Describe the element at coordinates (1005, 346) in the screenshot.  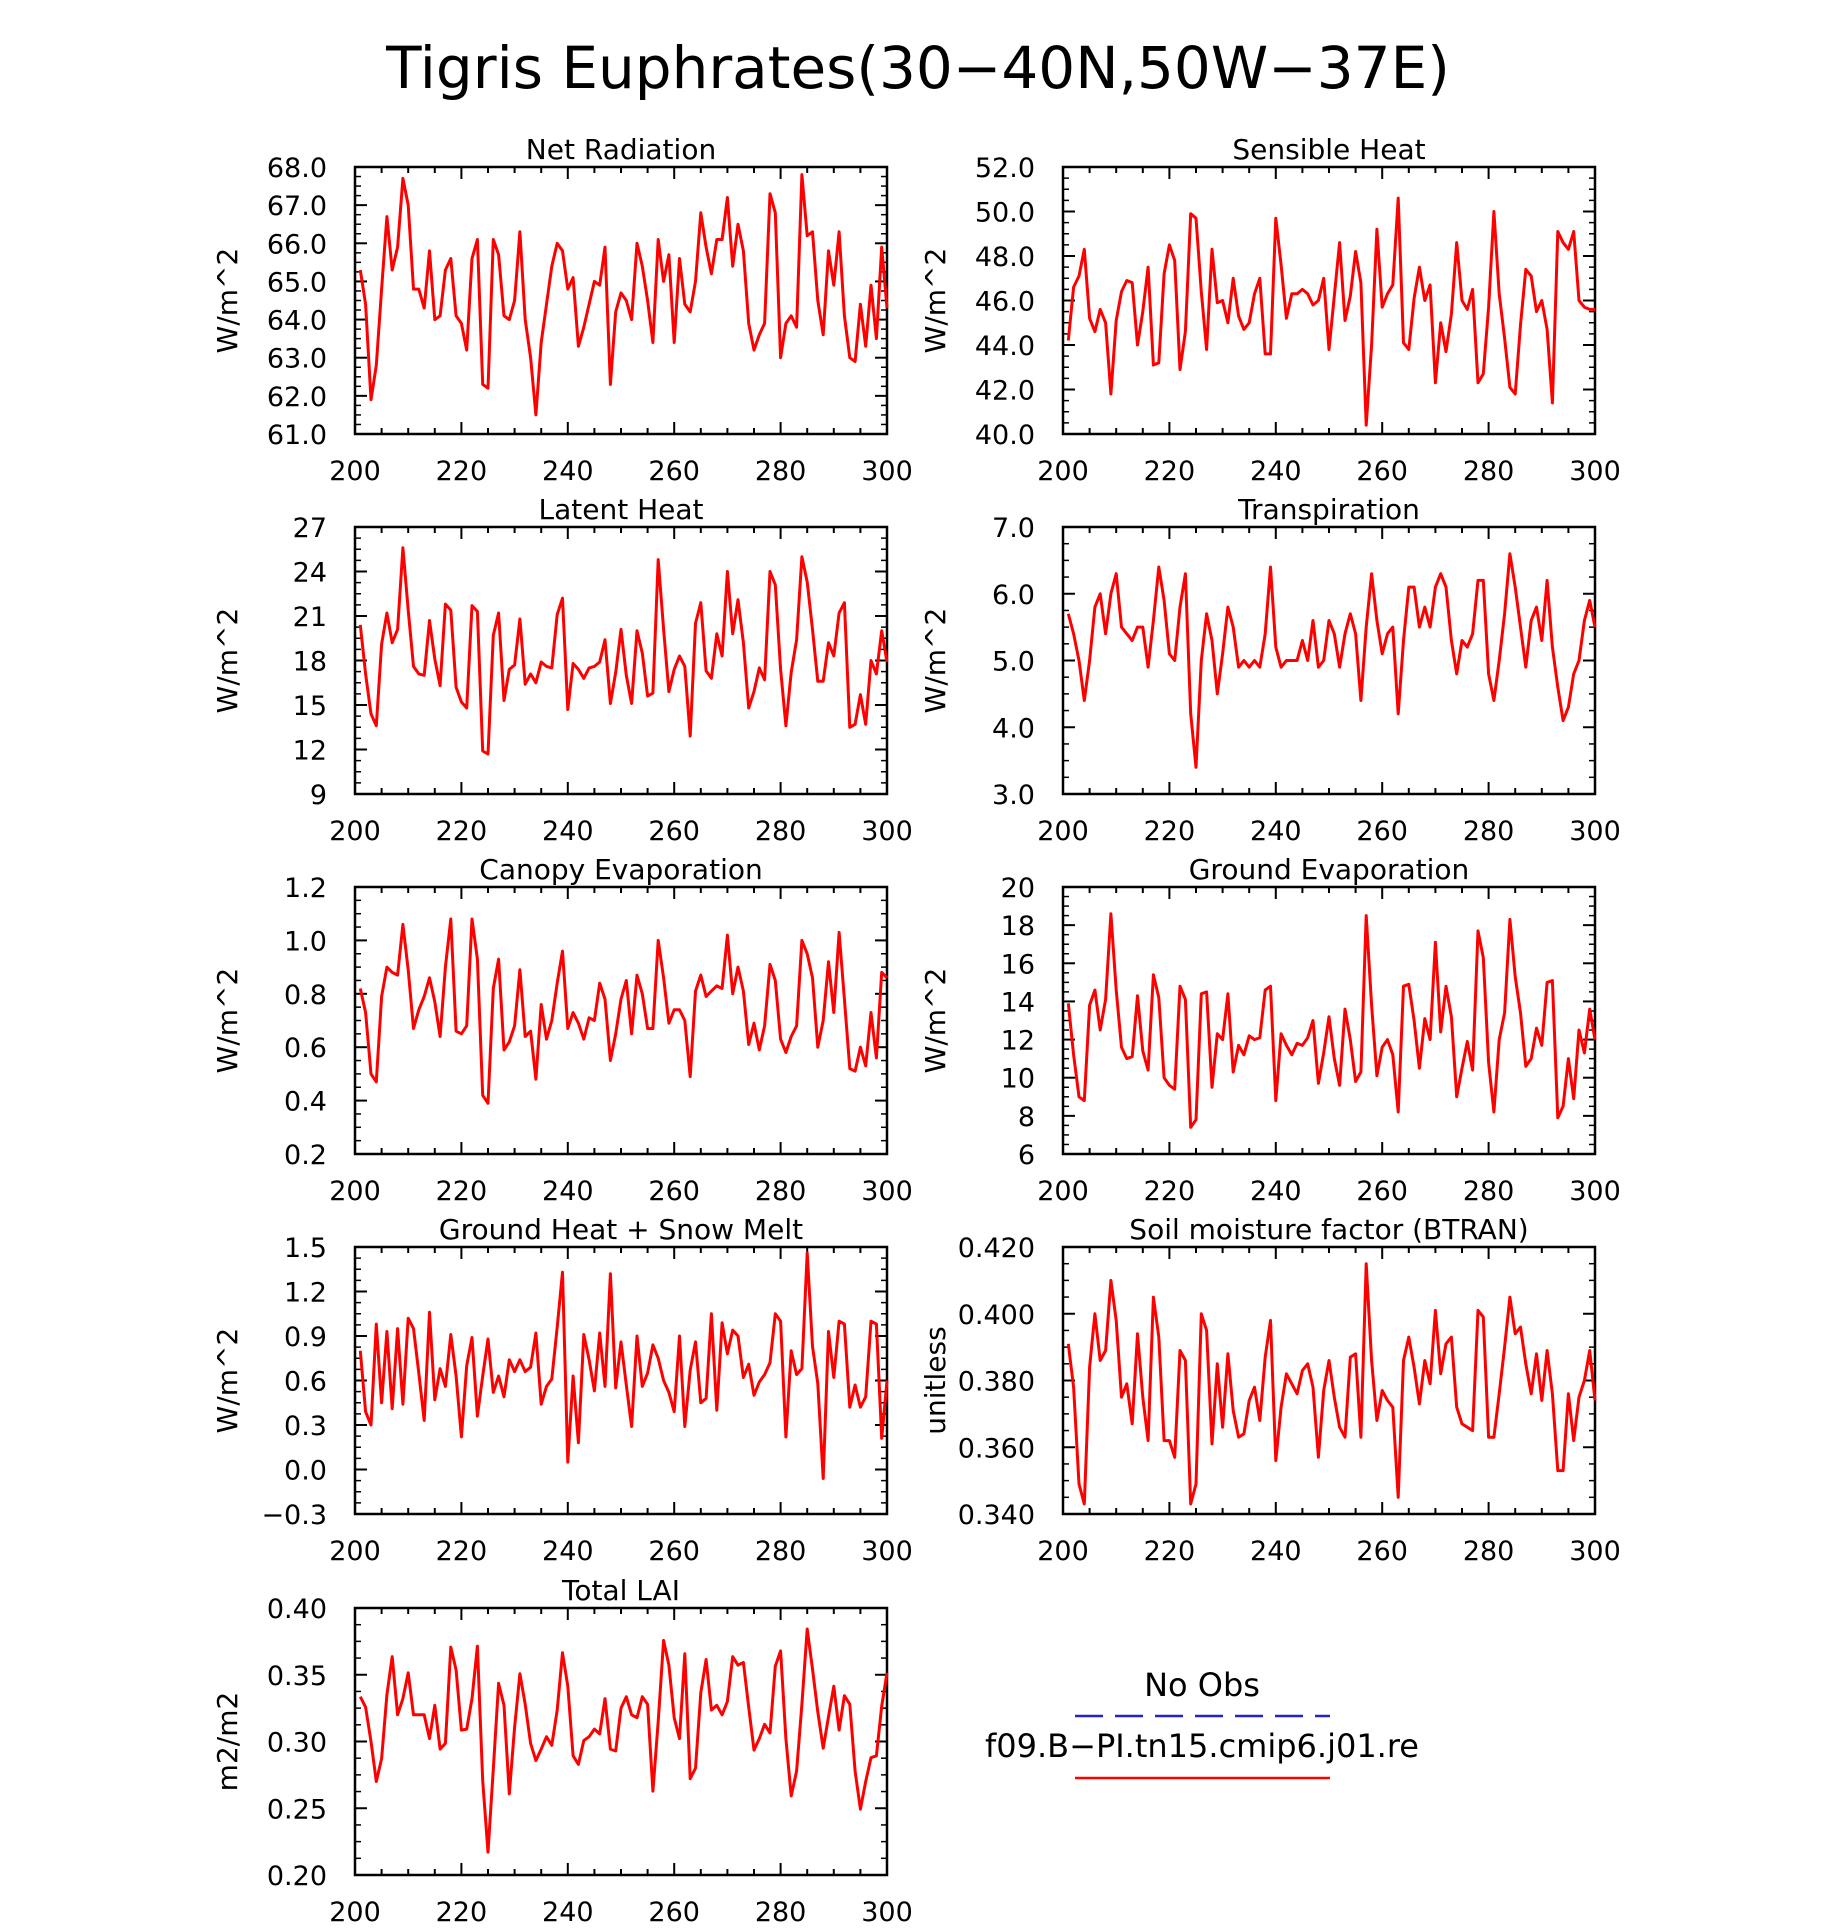
I see `y-tick-label: 44.0` at that location.